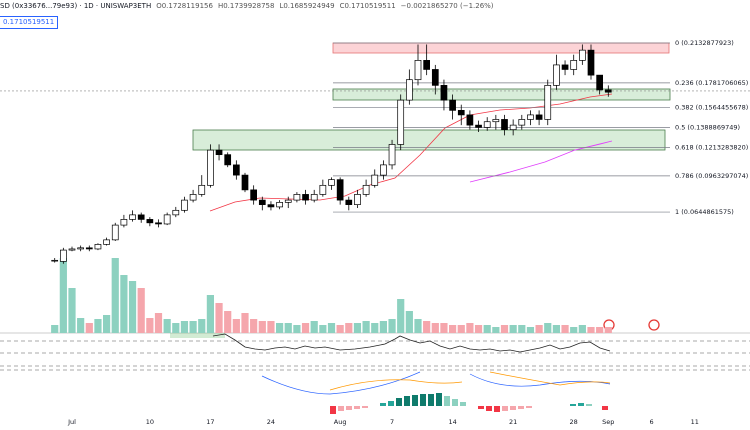 This screenshot has width=750, height=430. Describe the element at coordinates (411, 152) in the screenshot. I see `ema-line` at that location.